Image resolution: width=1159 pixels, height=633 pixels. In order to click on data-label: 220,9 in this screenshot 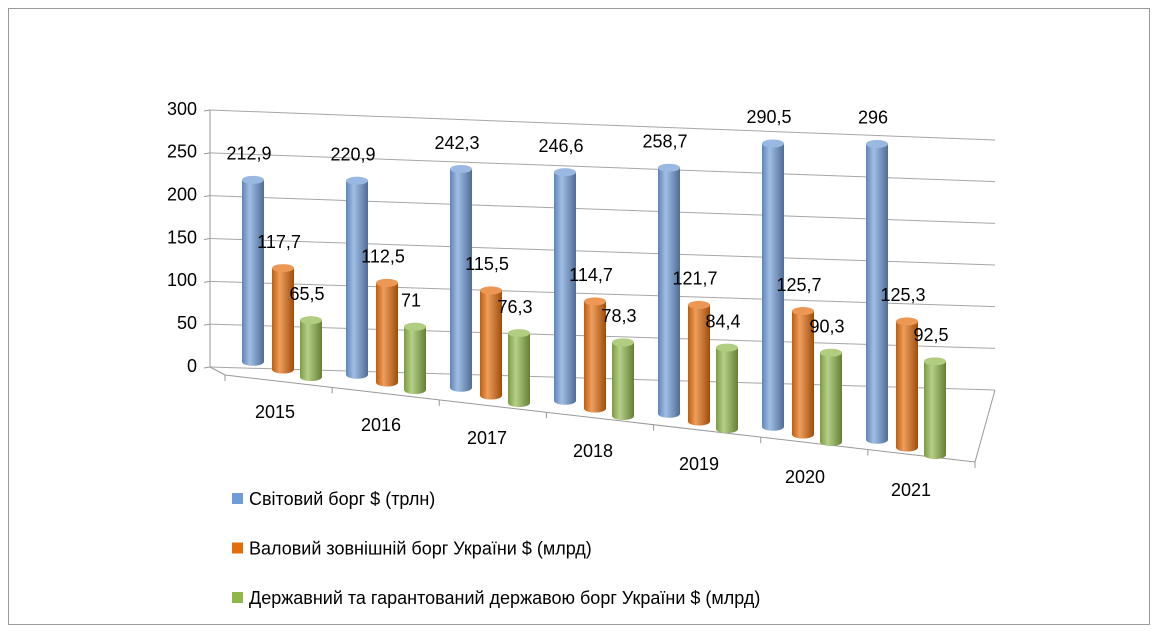, I will do `click(352, 154)`.